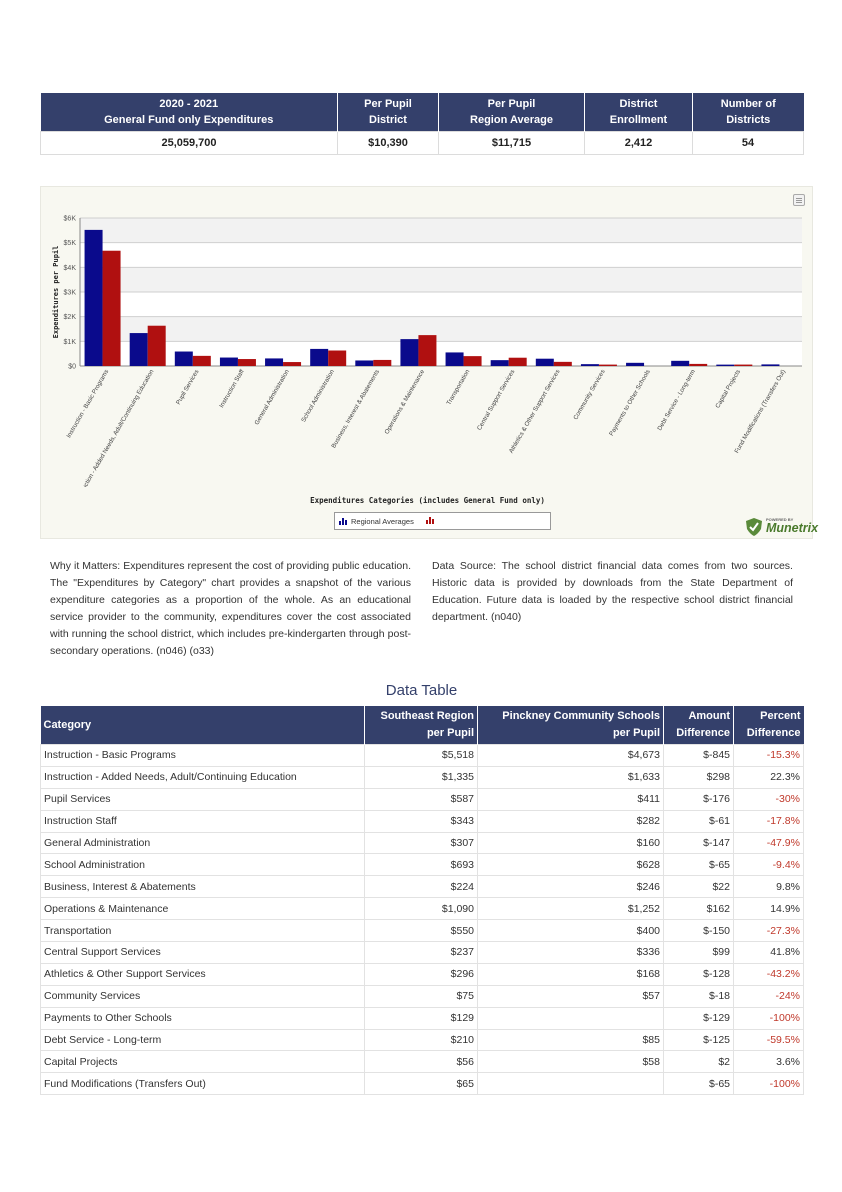  What do you see at coordinates (698, 1018) in the screenshot?
I see `cell-amount-difference: $-129` at bounding box center [698, 1018].